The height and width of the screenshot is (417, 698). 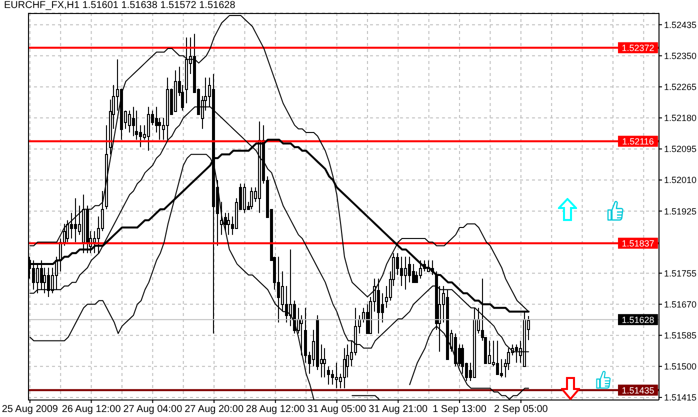 What do you see at coordinates (638, 47) in the screenshot?
I see `ref-line-label: 1.52372` at bounding box center [638, 47].